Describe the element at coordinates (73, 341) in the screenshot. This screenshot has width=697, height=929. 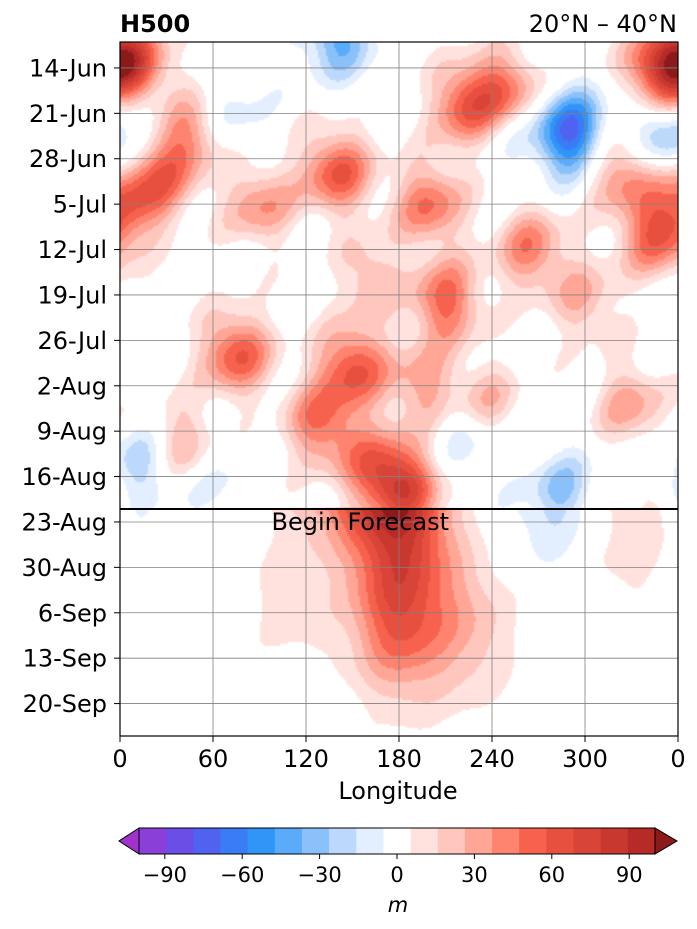
I see `y-tick-label-6: 26-Jul` at that location.